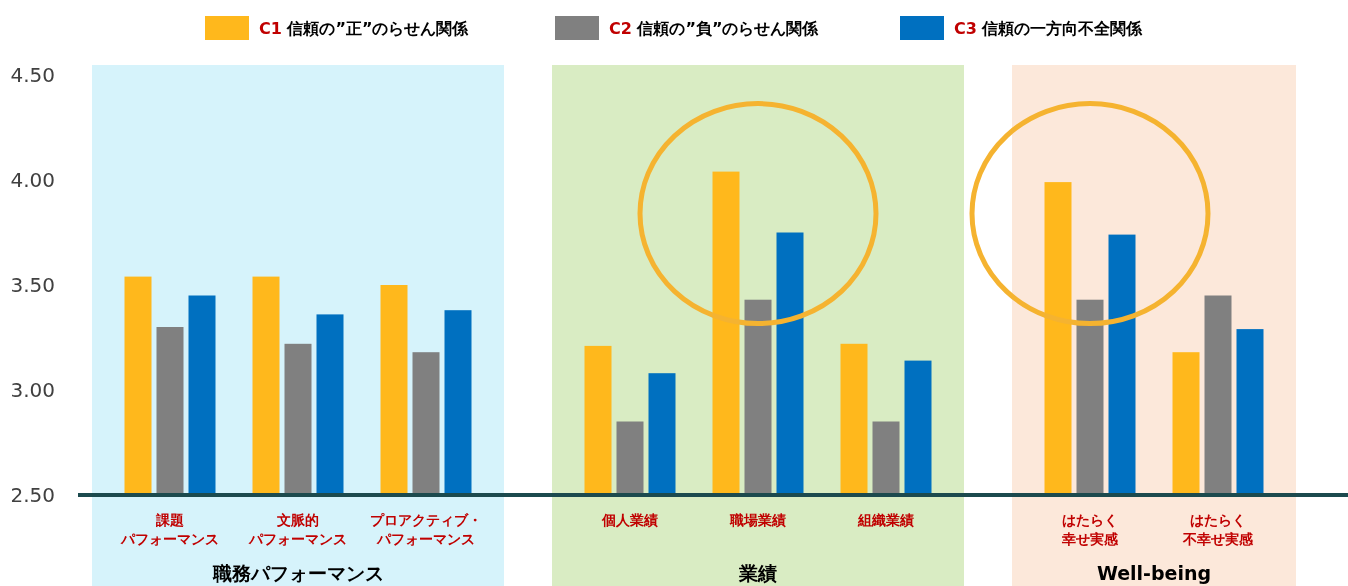  Describe the element at coordinates (629, 520) in the screenshot. I see `x-tick-label: 個人業績` at that location.